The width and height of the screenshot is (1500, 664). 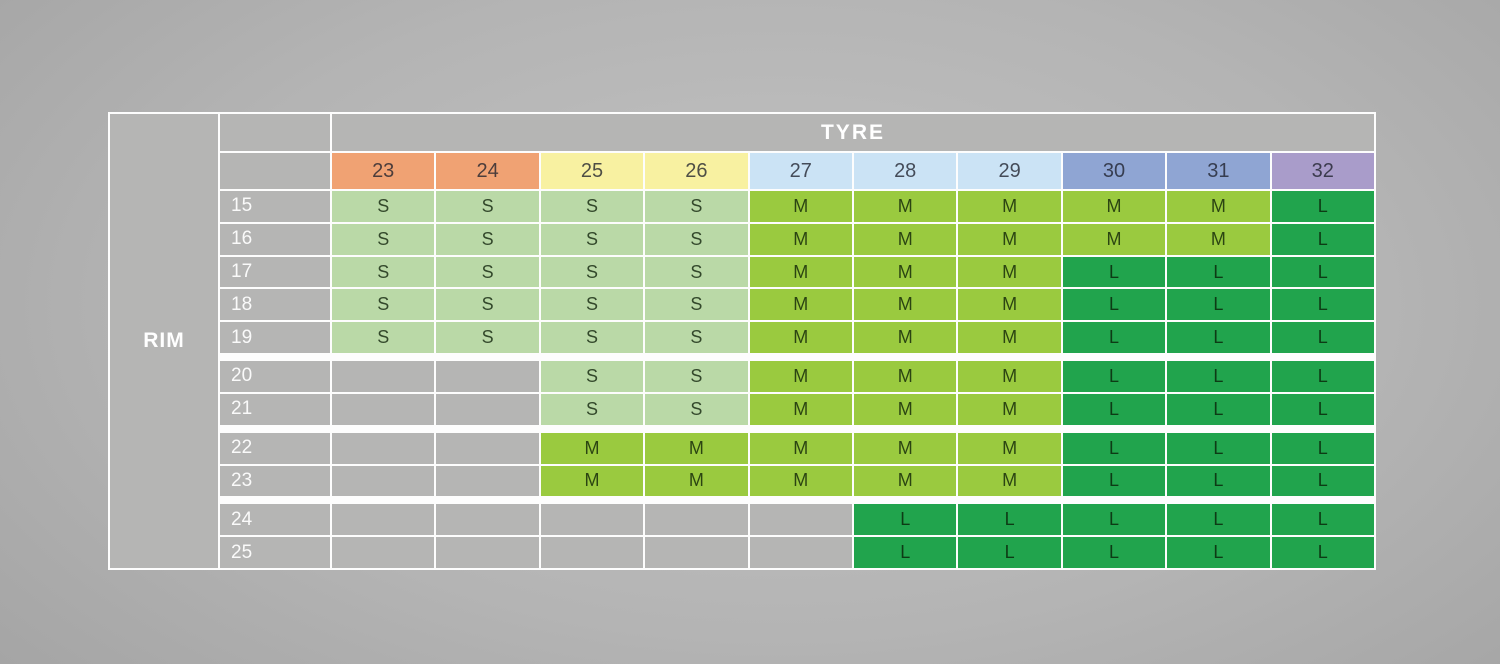 What do you see at coordinates (696, 206) in the screenshot?
I see `fit-cell-rim15-tyre26-S: S` at bounding box center [696, 206].